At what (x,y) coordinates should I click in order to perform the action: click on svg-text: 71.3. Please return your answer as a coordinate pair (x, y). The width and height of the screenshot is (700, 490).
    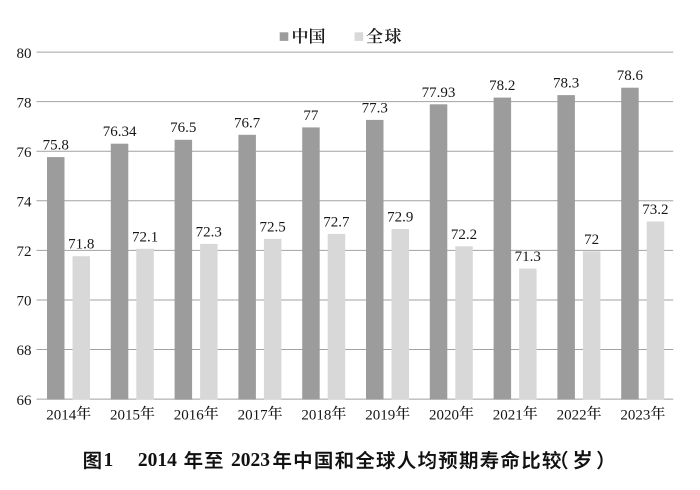
    Looking at the image, I should click on (528, 257).